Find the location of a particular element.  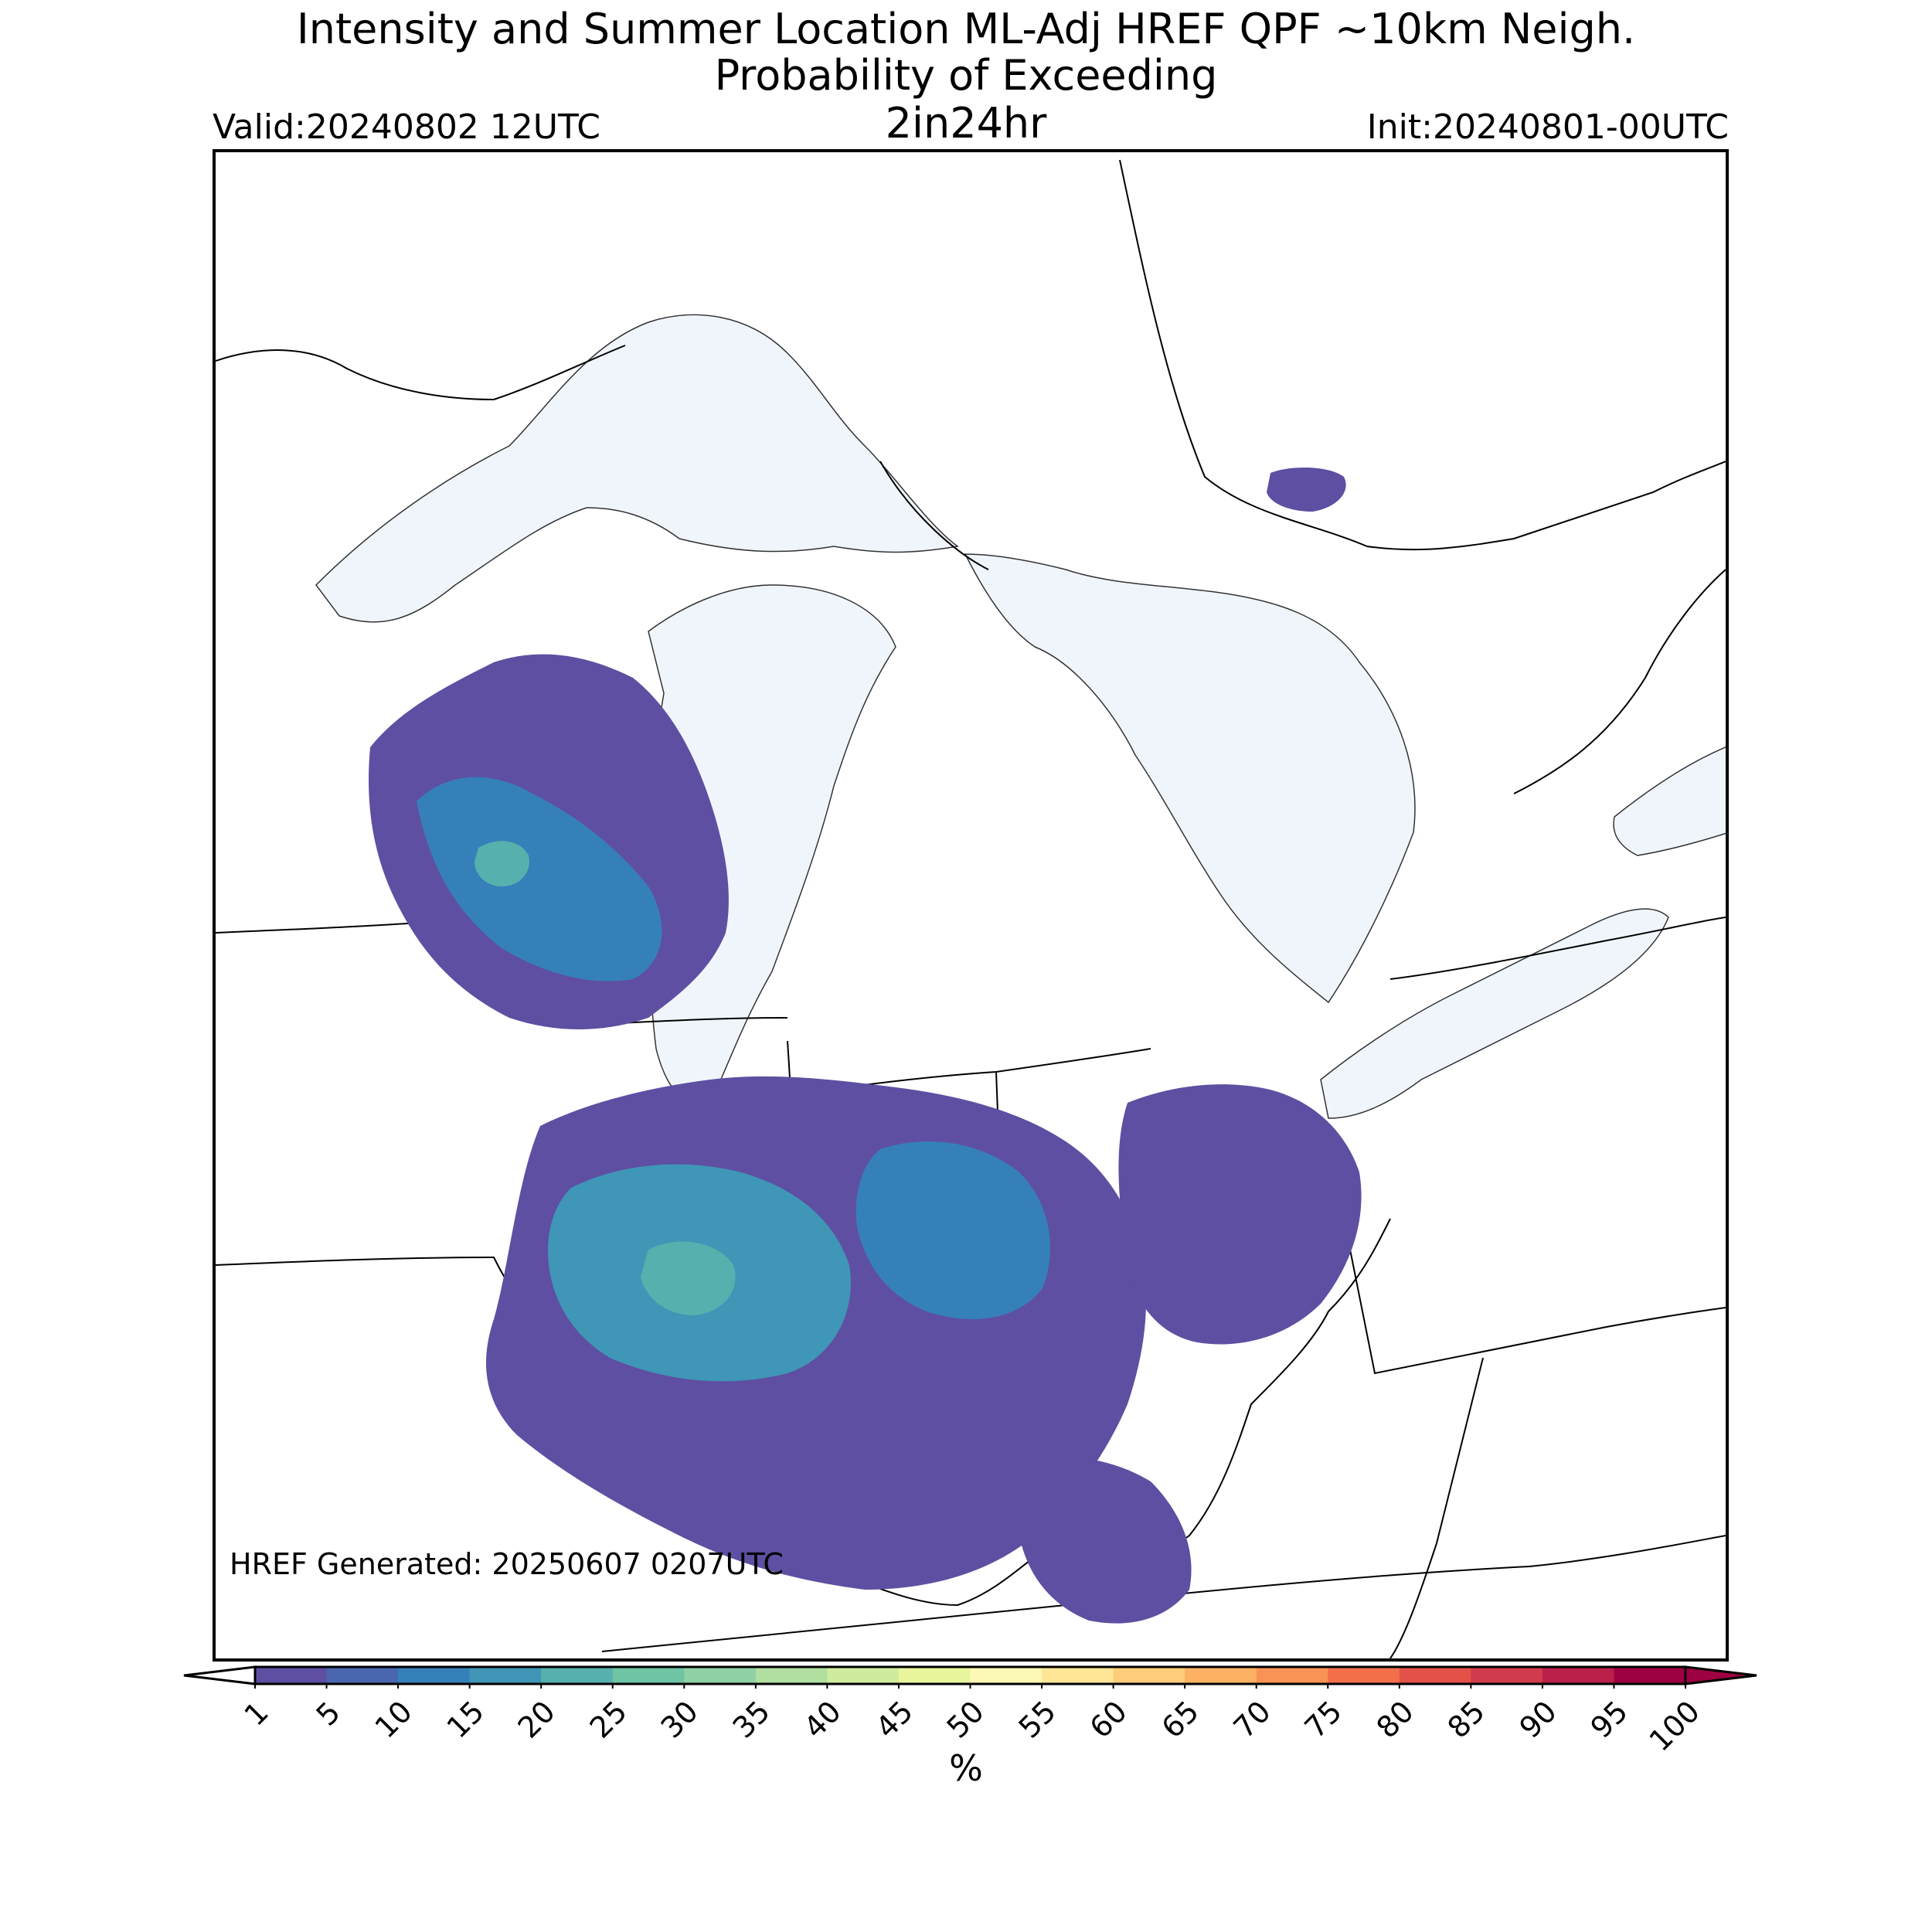

colorbar-tick-label: 70 is located at coordinates (1251, 1719).